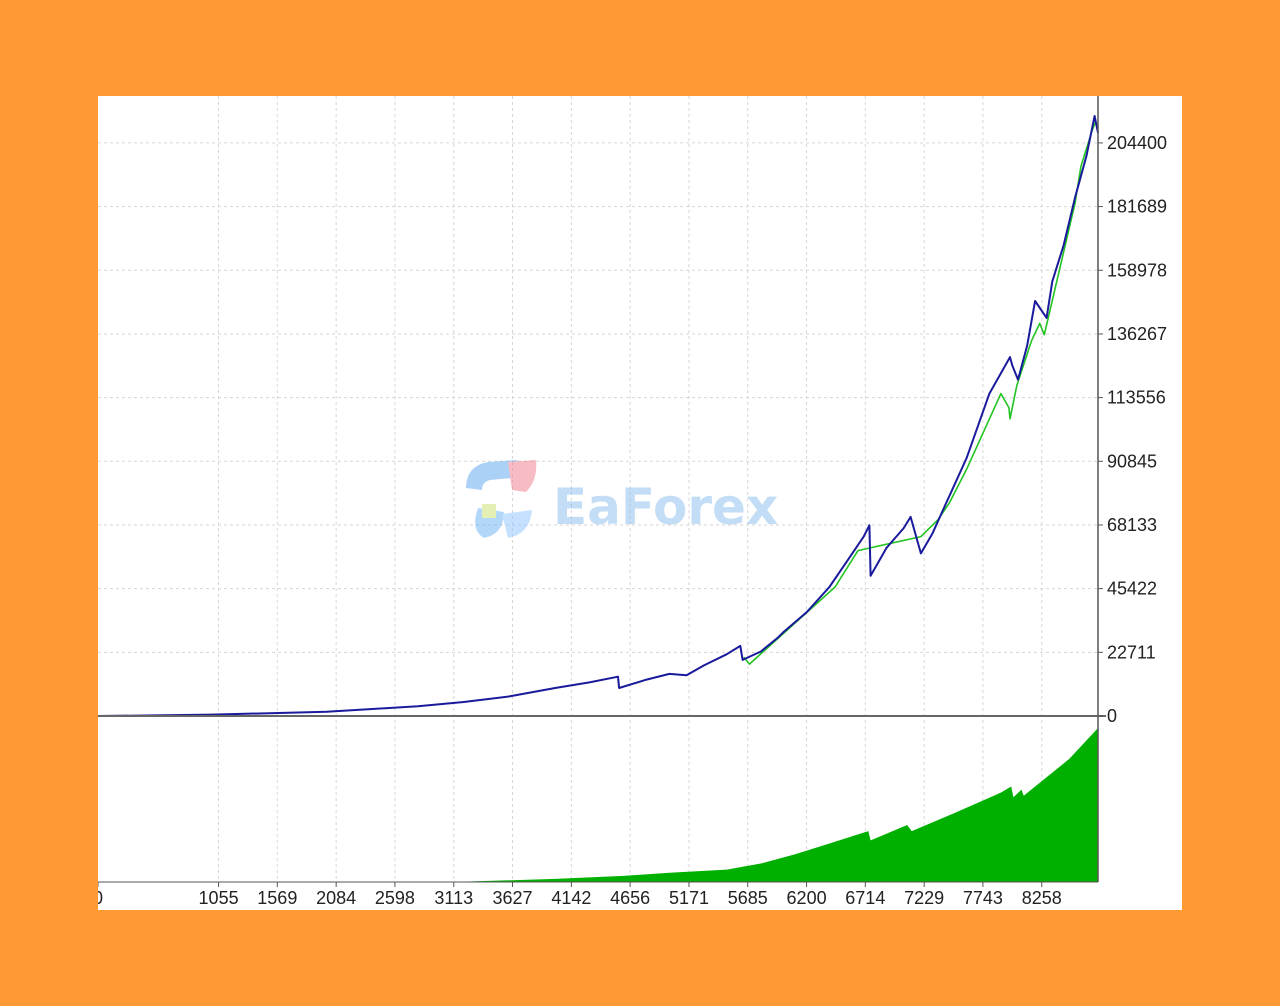 The image size is (1280, 1006). I want to click on watermark: EaForex, so click(622, 499).